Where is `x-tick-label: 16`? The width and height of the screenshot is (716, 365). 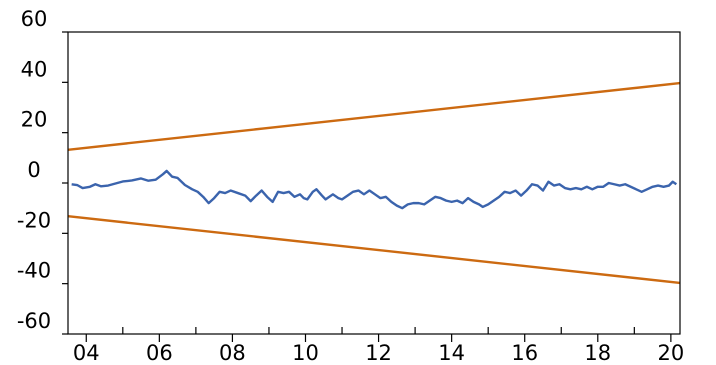 x-tick-label: 16 is located at coordinates (524, 353).